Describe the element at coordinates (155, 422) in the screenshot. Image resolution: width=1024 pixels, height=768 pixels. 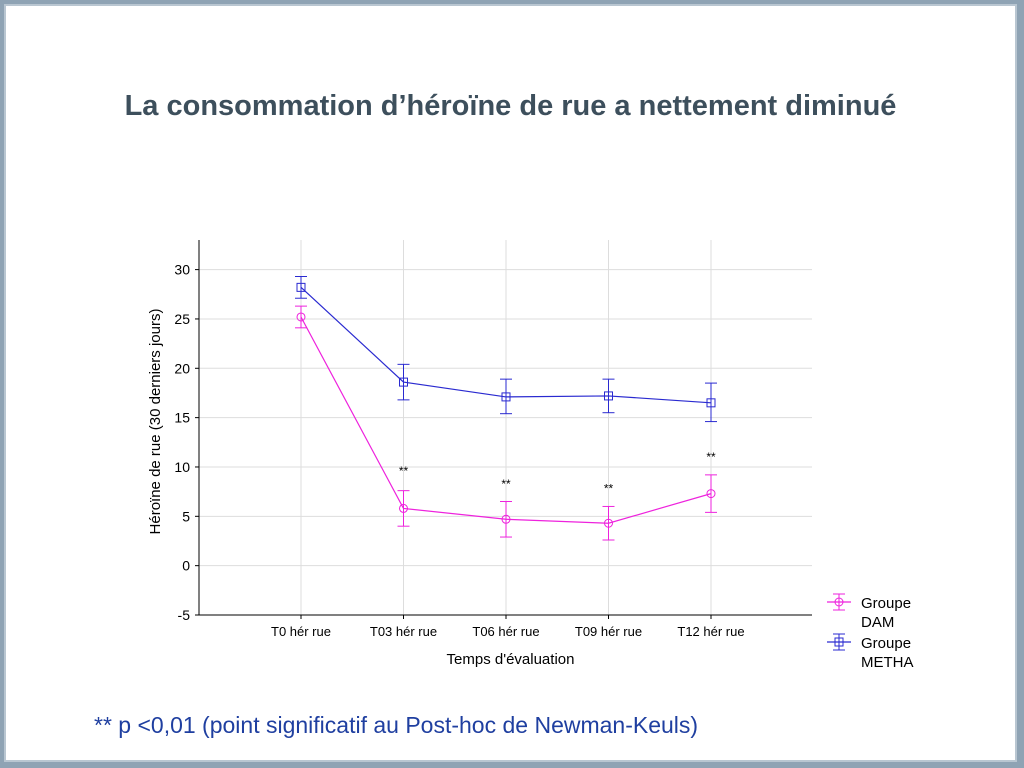
I see `y-axis-label: Héroïne de rue (30 derniers jours)` at that location.